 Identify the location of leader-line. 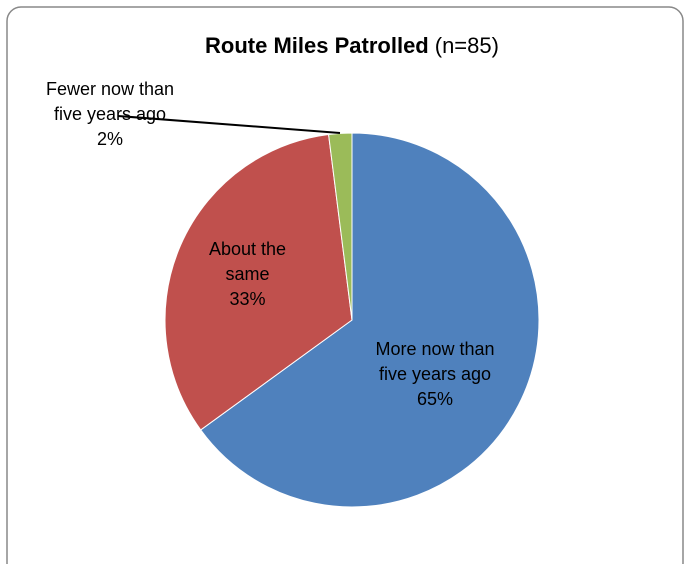
(229, 124).